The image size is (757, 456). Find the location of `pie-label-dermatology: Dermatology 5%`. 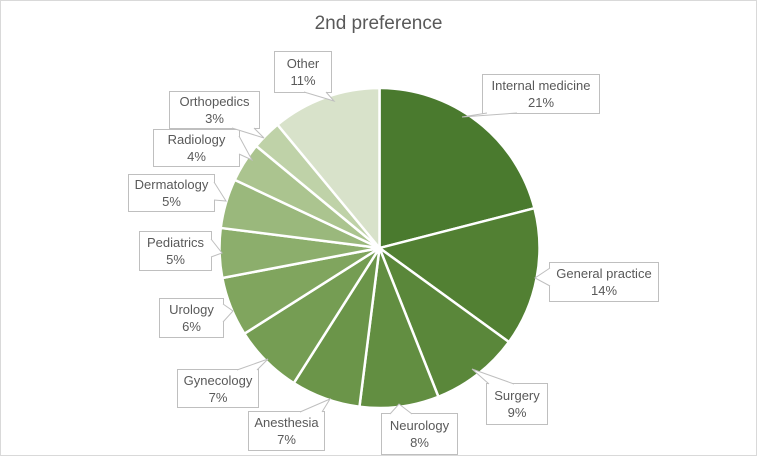

pie-label-dermatology: Dermatology 5% is located at coordinates (171, 193).